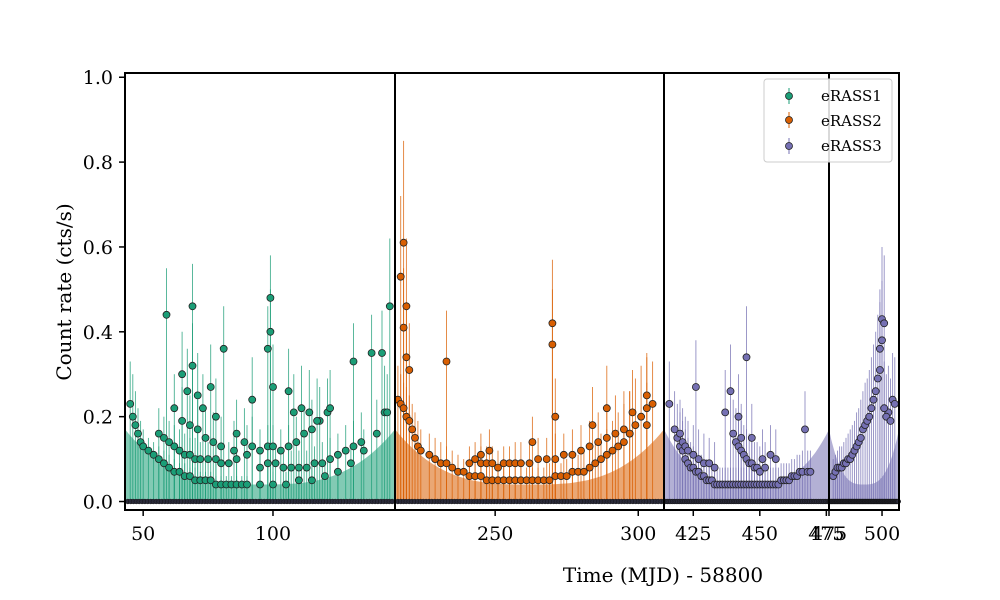  Describe the element at coordinates (273, 534) in the screenshot. I see `x-tick-label: 100` at that location.